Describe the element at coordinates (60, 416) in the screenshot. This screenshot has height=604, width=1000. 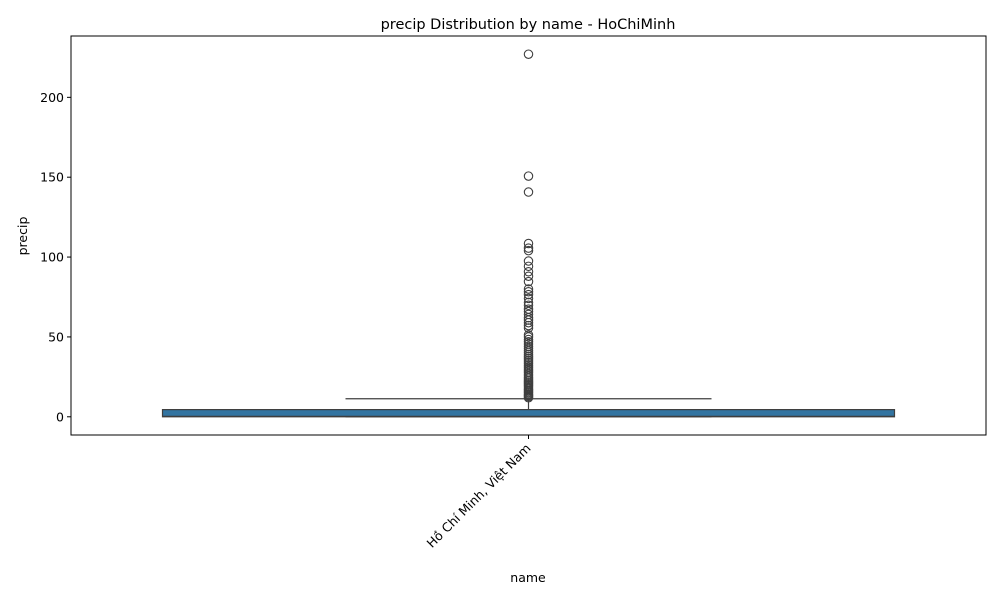
I see `y-tick-label: 0` at that location.